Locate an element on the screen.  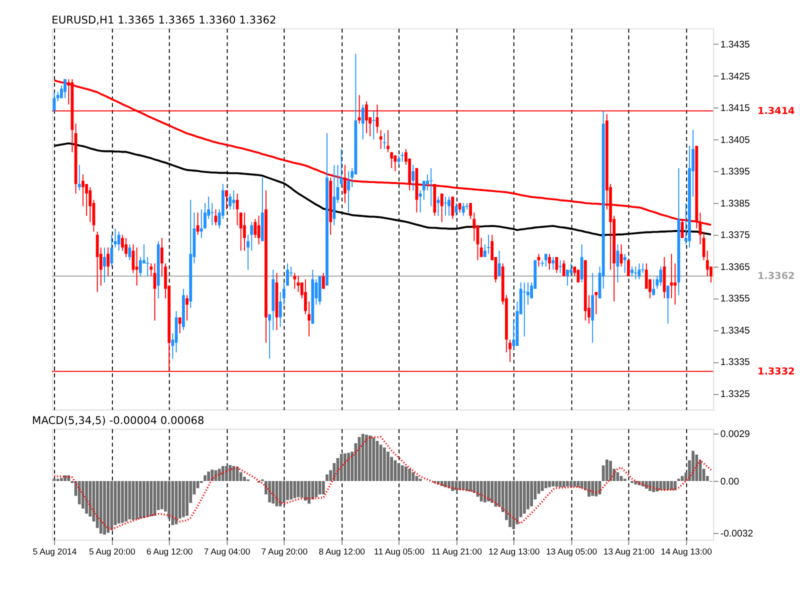
x-tick-label: 13 Aug 05:00 is located at coordinates (572, 551).